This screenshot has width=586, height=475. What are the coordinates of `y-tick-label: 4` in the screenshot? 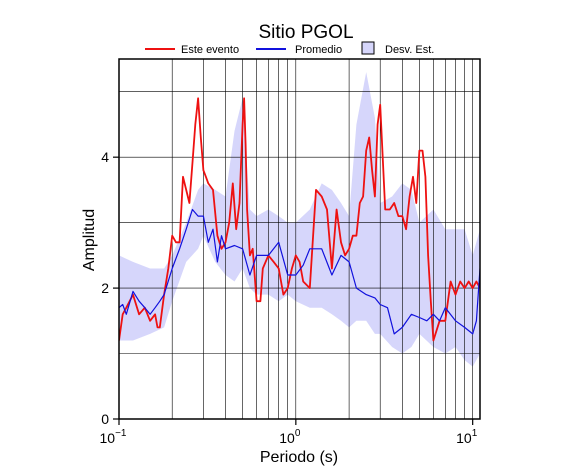 It's located at (105, 157).